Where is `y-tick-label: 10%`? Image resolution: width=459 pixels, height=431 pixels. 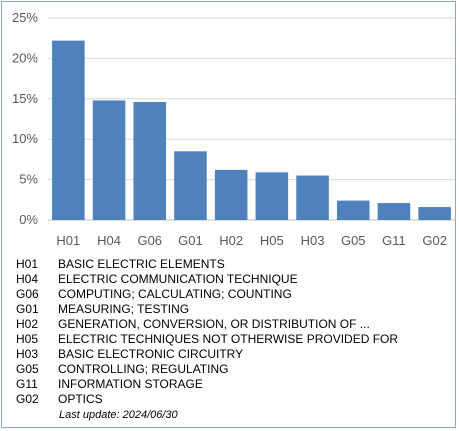
y-tick-label: 10% is located at coordinates (25, 138).